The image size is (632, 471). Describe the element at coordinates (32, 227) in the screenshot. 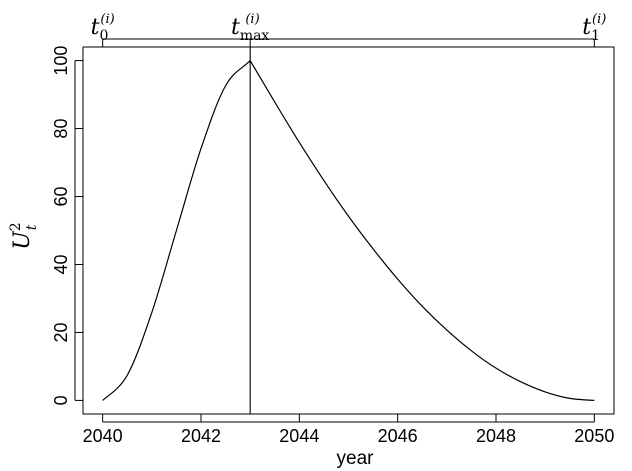

I see `y-title-subscript: t` at that location.